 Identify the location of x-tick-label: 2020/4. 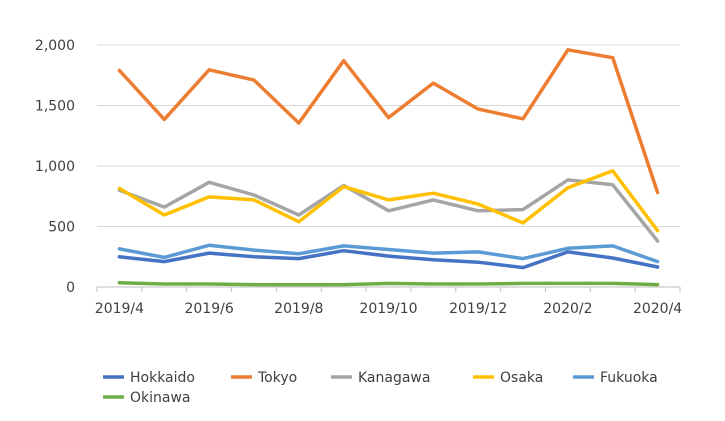
(657, 309).